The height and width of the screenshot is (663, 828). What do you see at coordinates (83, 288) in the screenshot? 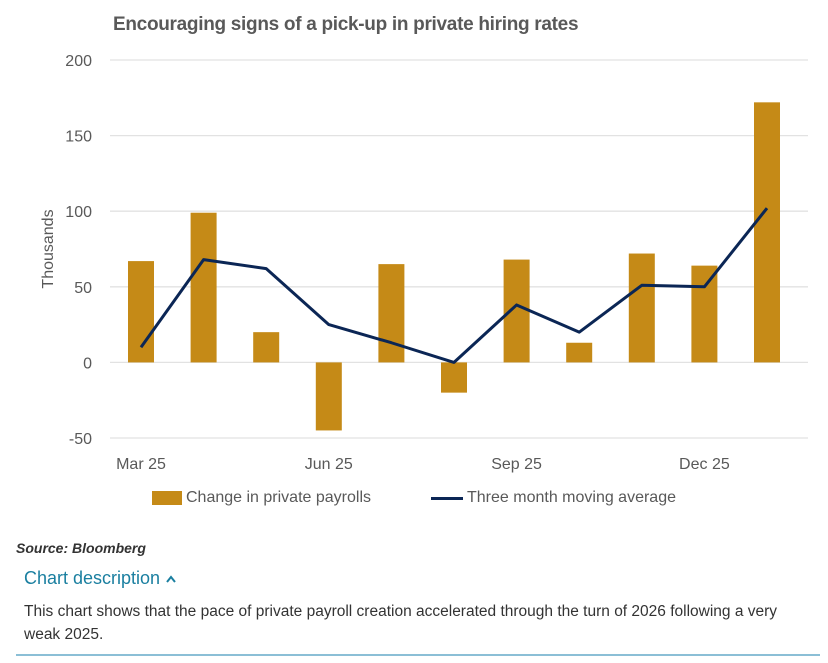
I see `y-tick-label: 50` at bounding box center [83, 288].